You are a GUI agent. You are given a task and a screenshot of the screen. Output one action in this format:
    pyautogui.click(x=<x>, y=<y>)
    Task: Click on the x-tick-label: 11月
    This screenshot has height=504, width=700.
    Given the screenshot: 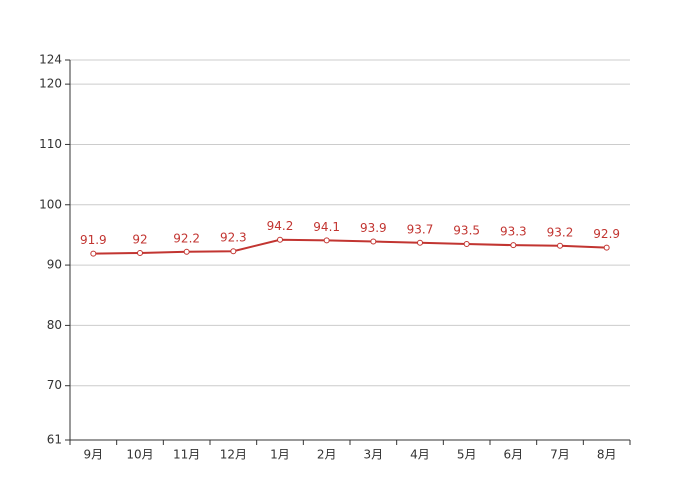 What is the action you would take?
    pyautogui.click(x=186, y=455)
    